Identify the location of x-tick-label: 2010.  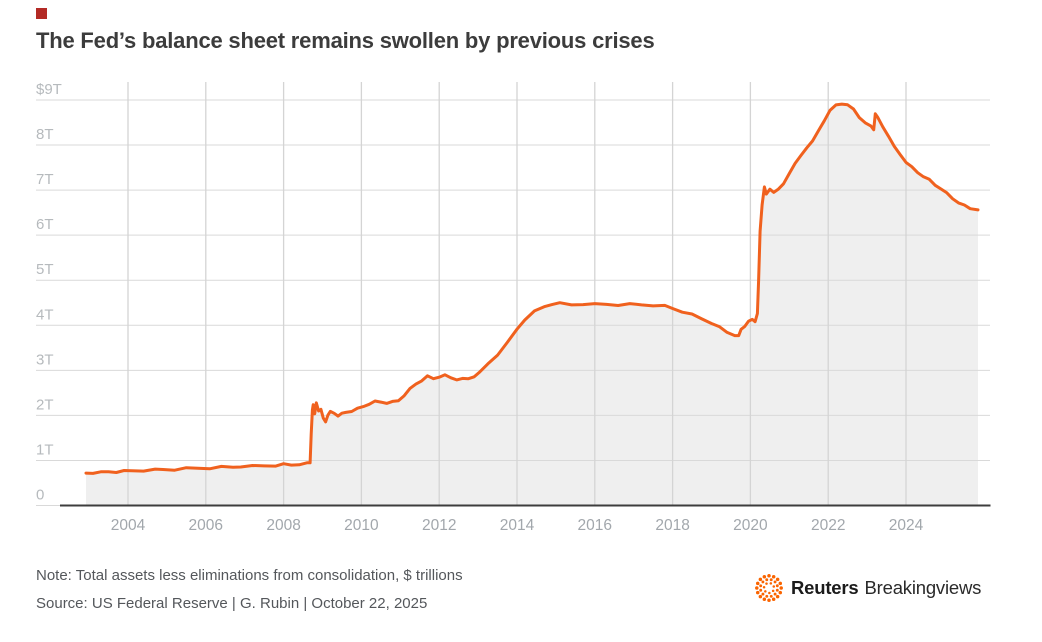
(361, 525).